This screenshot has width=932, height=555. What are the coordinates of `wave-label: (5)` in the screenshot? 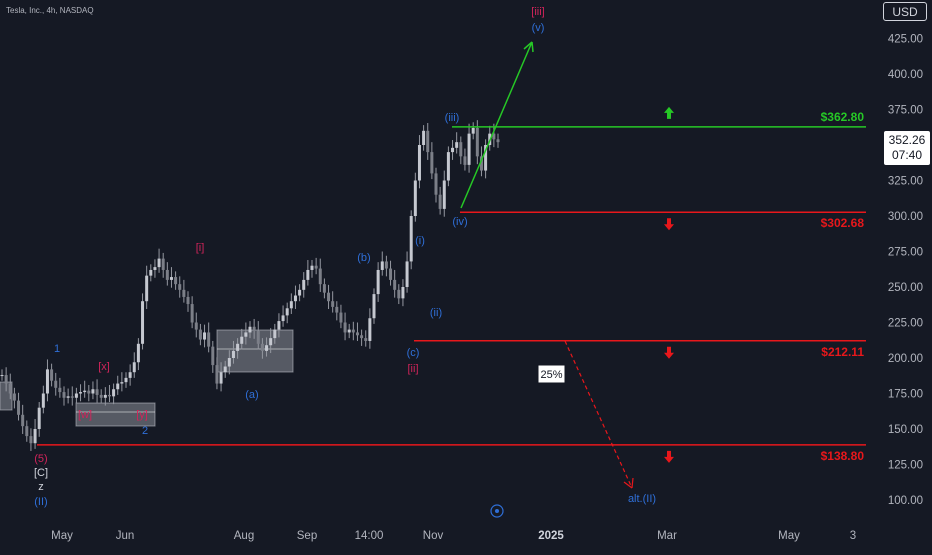 It's located at (40, 459).